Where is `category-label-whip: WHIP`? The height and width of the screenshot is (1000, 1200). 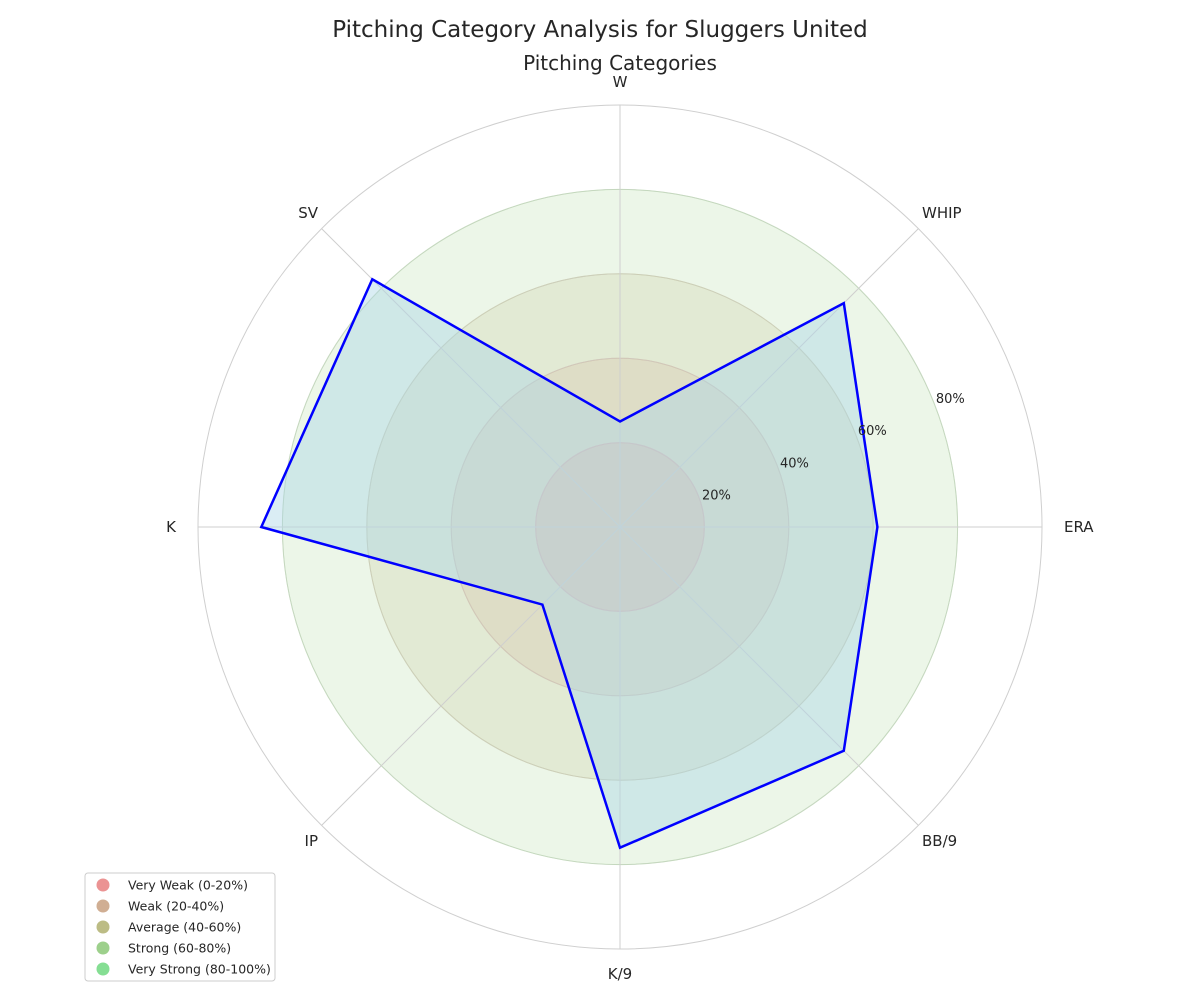
category-label-whip: WHIP is located at coordinates (942, 213).